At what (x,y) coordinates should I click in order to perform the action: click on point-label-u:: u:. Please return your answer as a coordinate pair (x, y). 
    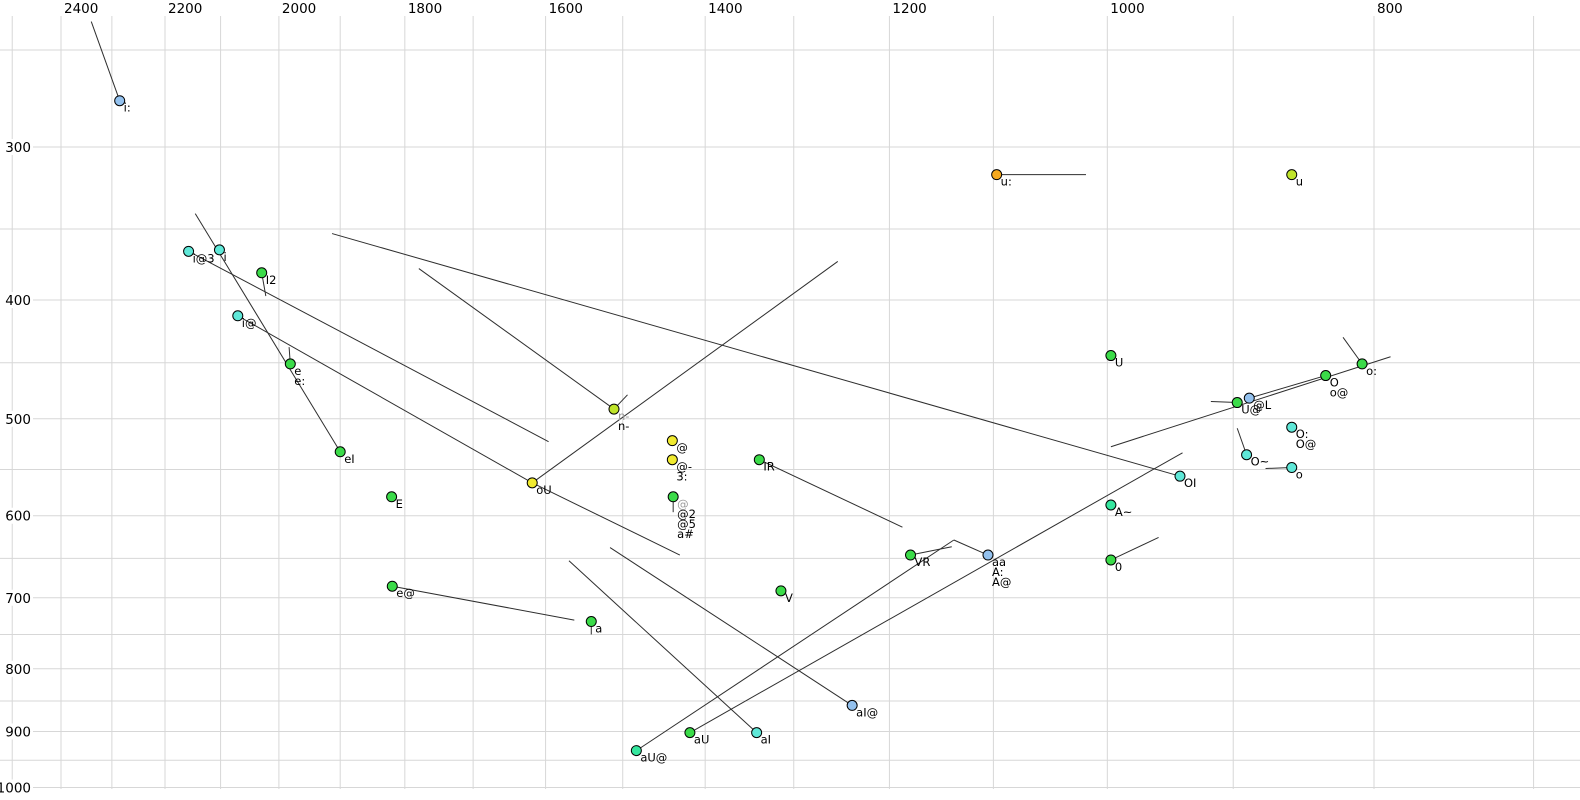
    Looking at the image, I should click on (1006, 182).